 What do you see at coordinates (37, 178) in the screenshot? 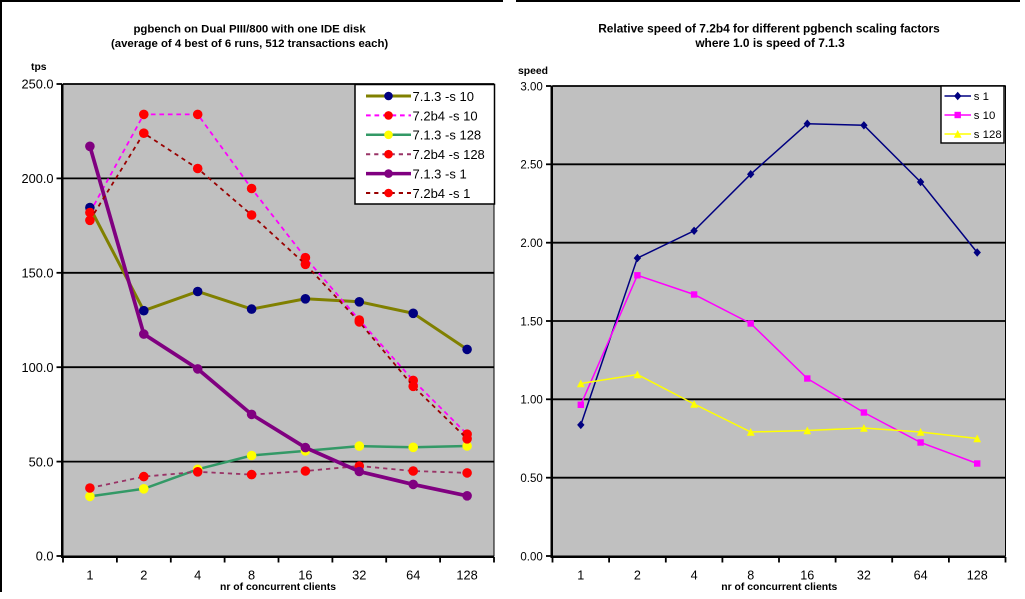
I see `svg-text: 200.0` at bounding box center [37, 178].